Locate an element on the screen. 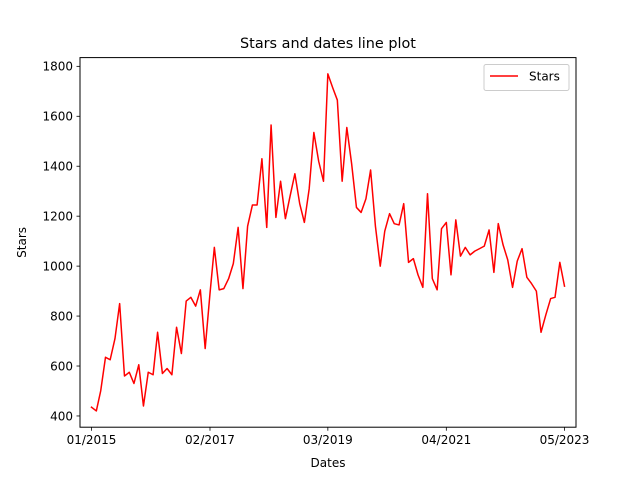 This screenshot has height=485, width=640. y-tick-label: 1000 is located at coordinates (57, 266).